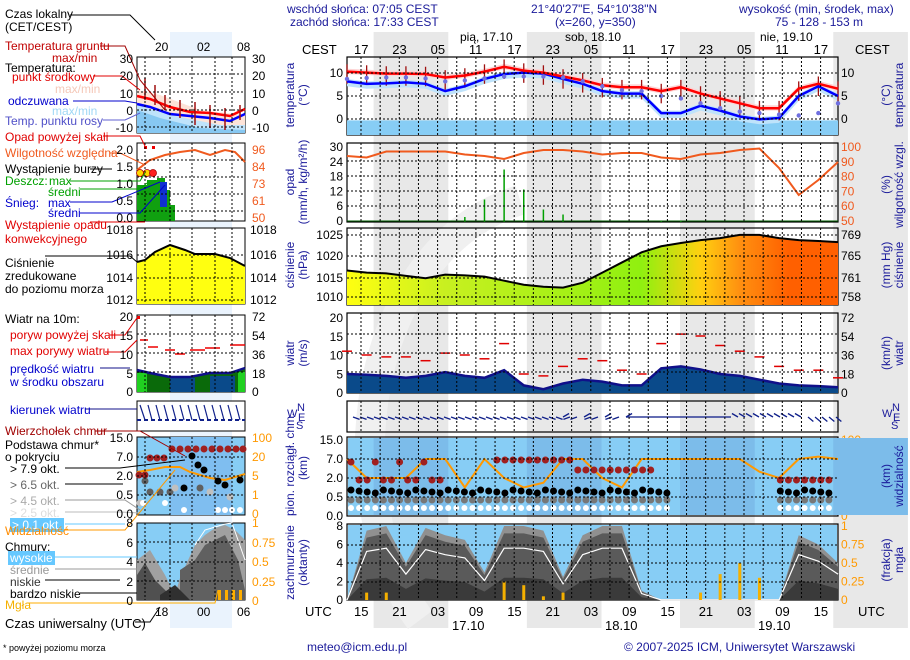 This screenshot has width=910, height=660. I want to click on axis-tick-label: 1, so click(844, 526).